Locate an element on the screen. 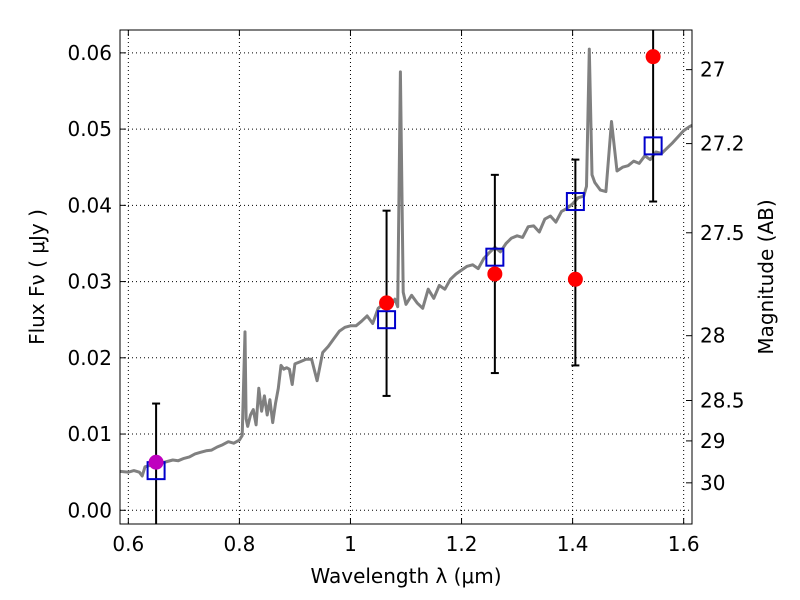  y-tick-label: 0.05 is located at coordinates (89, 129).